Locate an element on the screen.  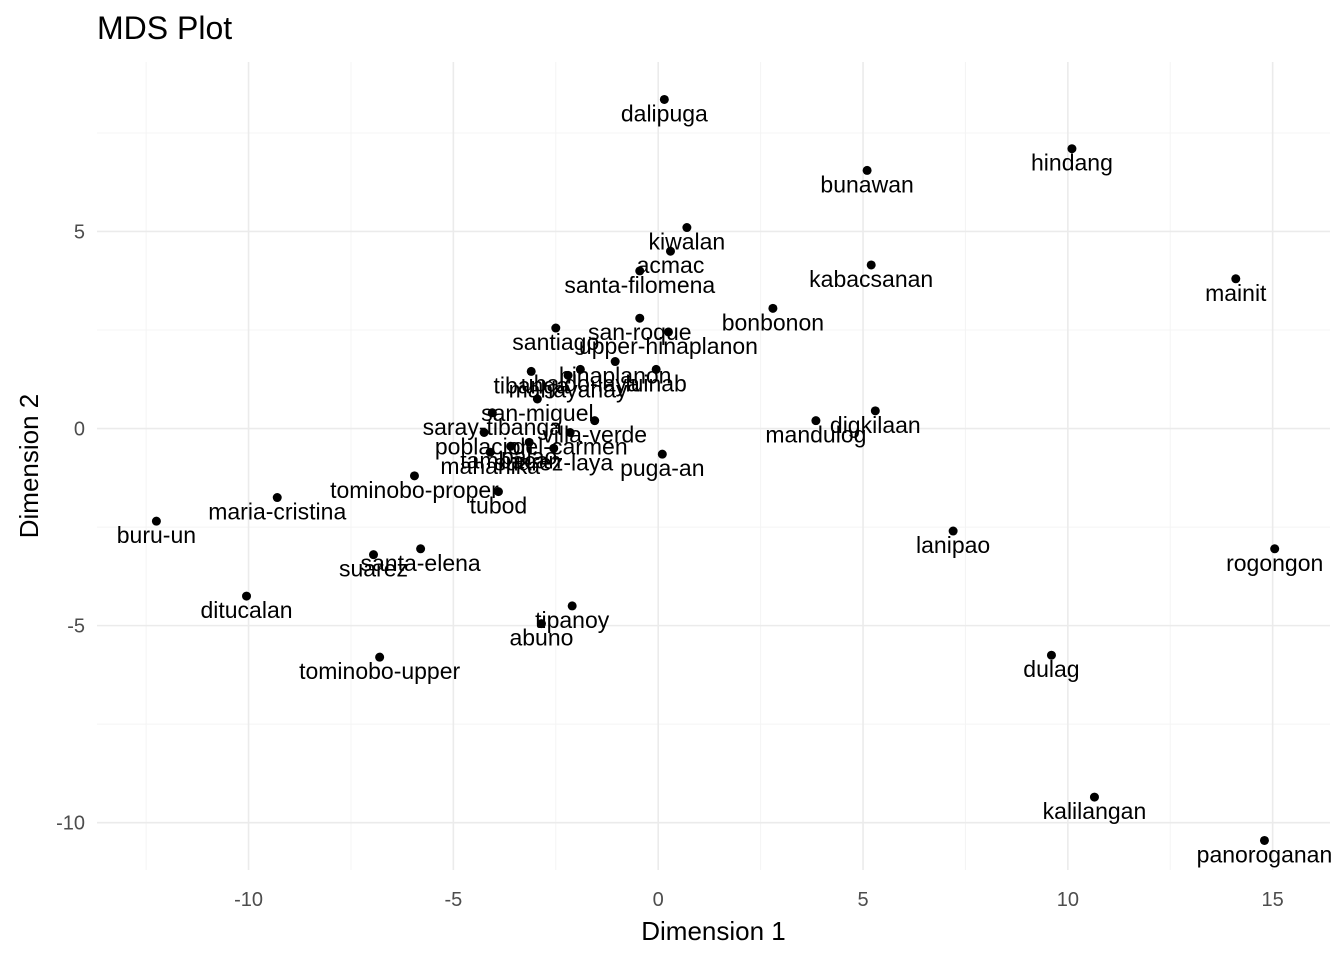
x-axis-label: Dimension 1 is located at coordinates (713, 931).